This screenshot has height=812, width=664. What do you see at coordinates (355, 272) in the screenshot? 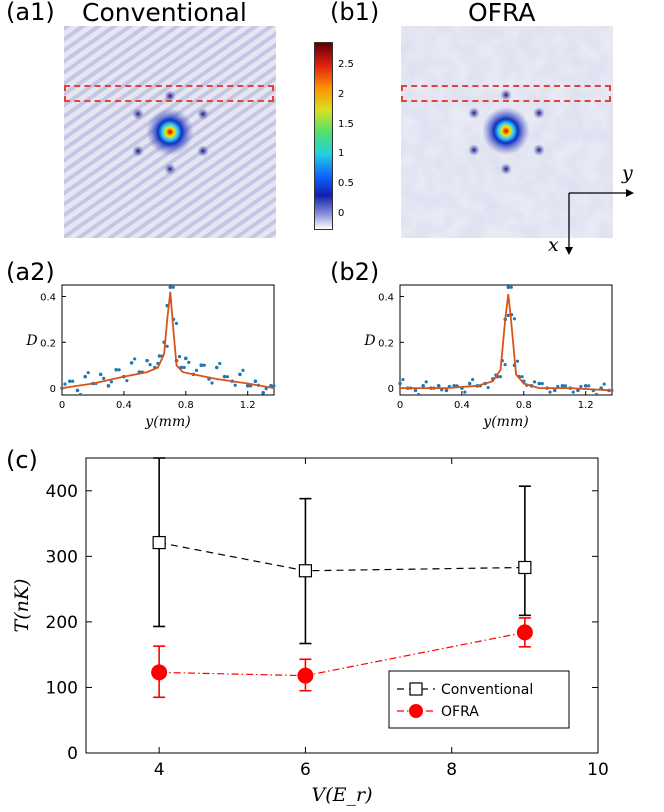
I see `panel-label-b2: (b2)` at bounding box center [355, 272].